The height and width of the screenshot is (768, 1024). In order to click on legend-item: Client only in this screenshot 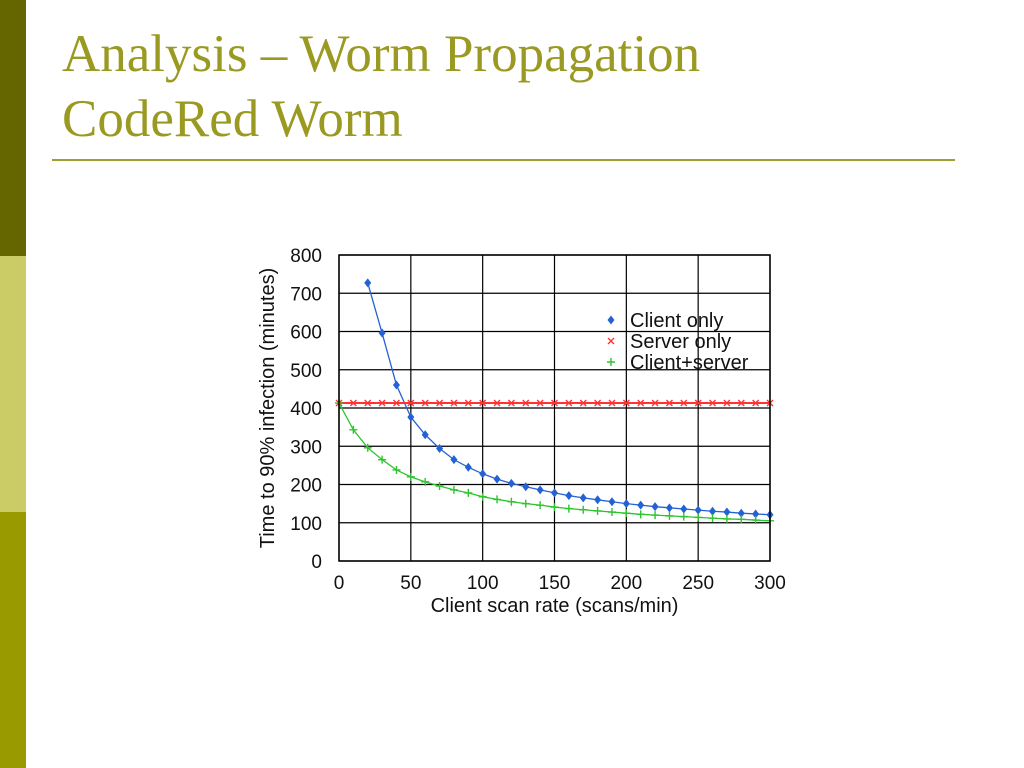, I will do `click(665, 321)`.